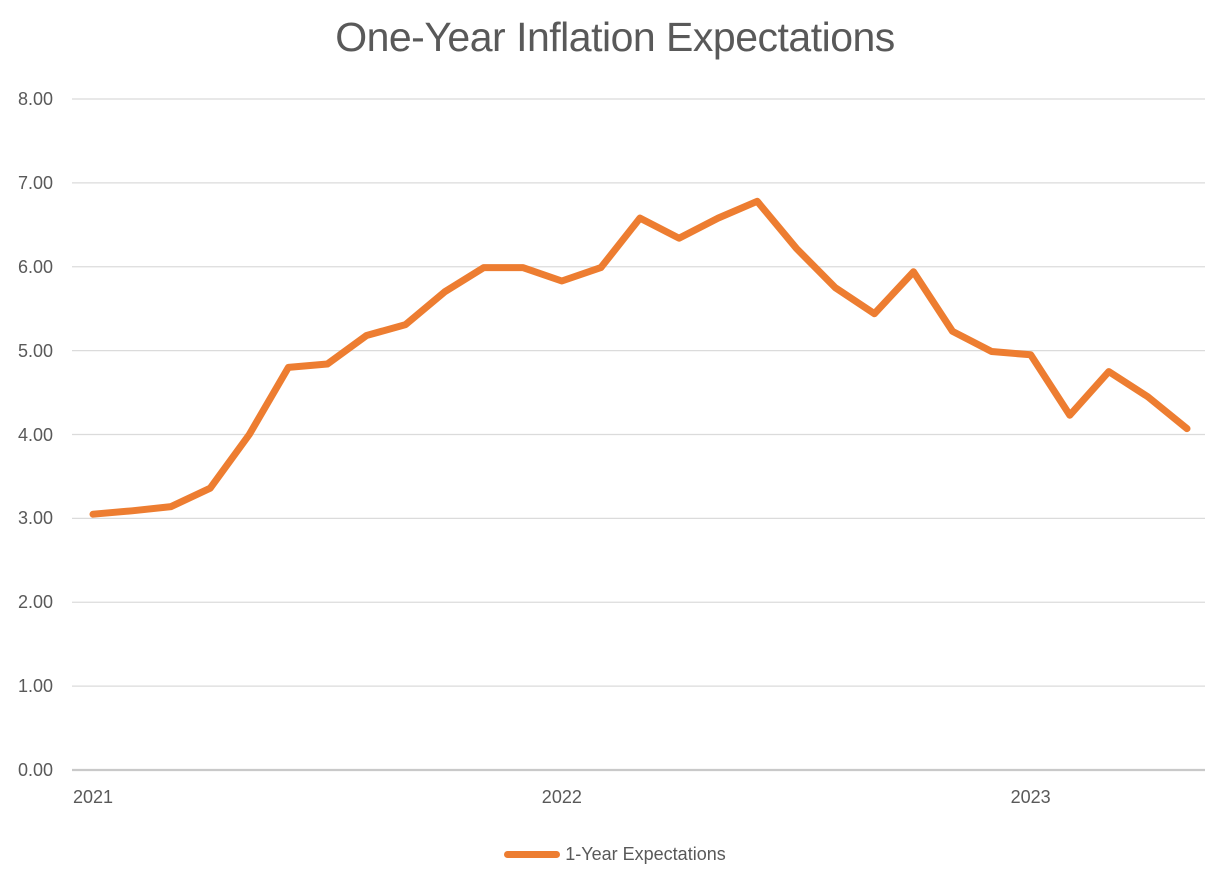 The image size is (1230, 884). What do you see at coordinates (35, 770) in the screenshot?
I see `y-axis-tick-label: 0.00` at bounding box center [35, 770].